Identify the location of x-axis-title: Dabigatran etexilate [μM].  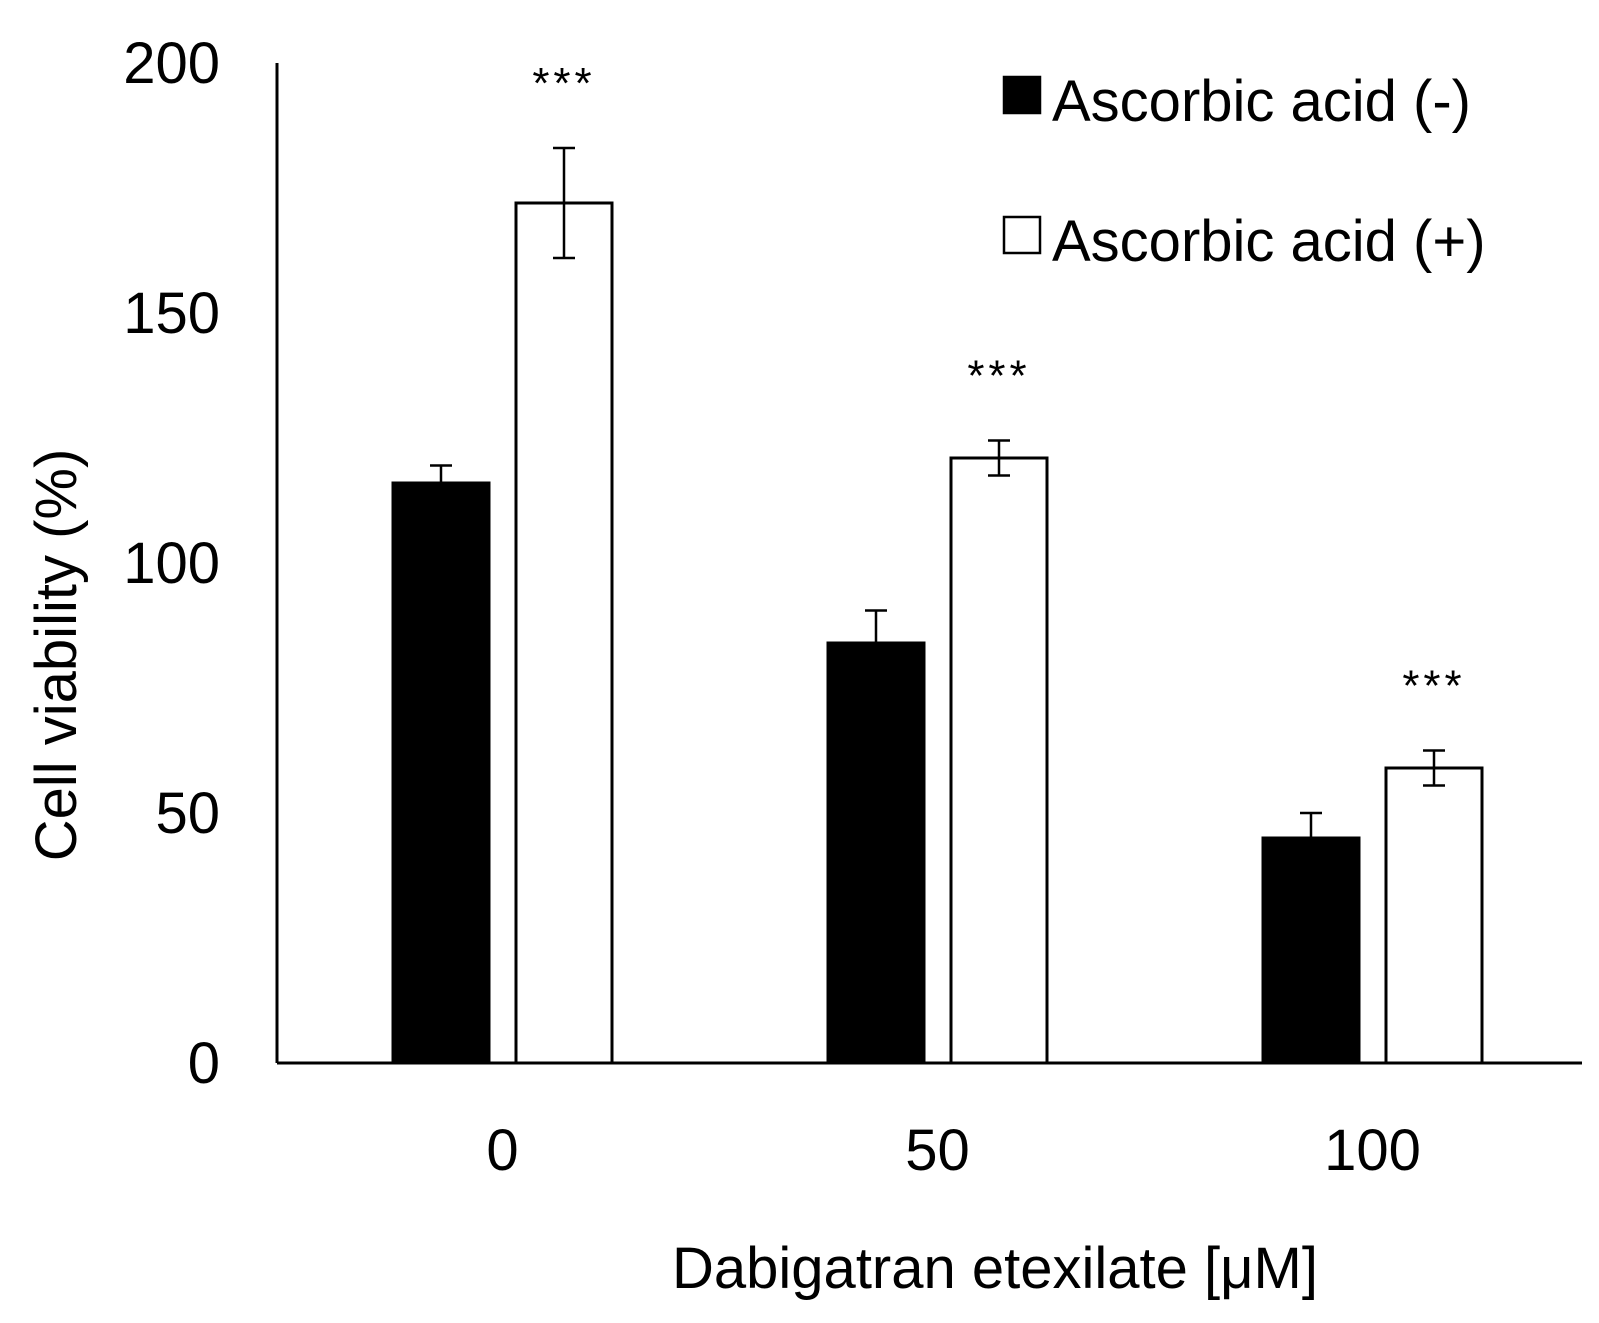
(995, 1268).